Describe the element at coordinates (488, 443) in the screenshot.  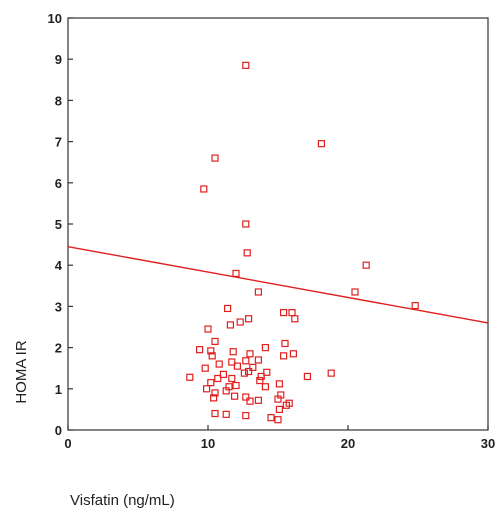
I see `x-tick-label: 30` at that location.